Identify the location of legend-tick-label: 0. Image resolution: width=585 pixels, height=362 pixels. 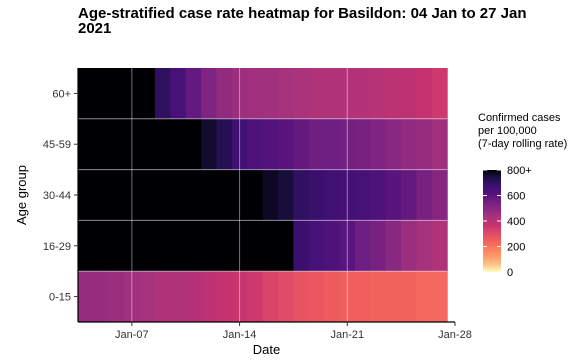
(510, 273).